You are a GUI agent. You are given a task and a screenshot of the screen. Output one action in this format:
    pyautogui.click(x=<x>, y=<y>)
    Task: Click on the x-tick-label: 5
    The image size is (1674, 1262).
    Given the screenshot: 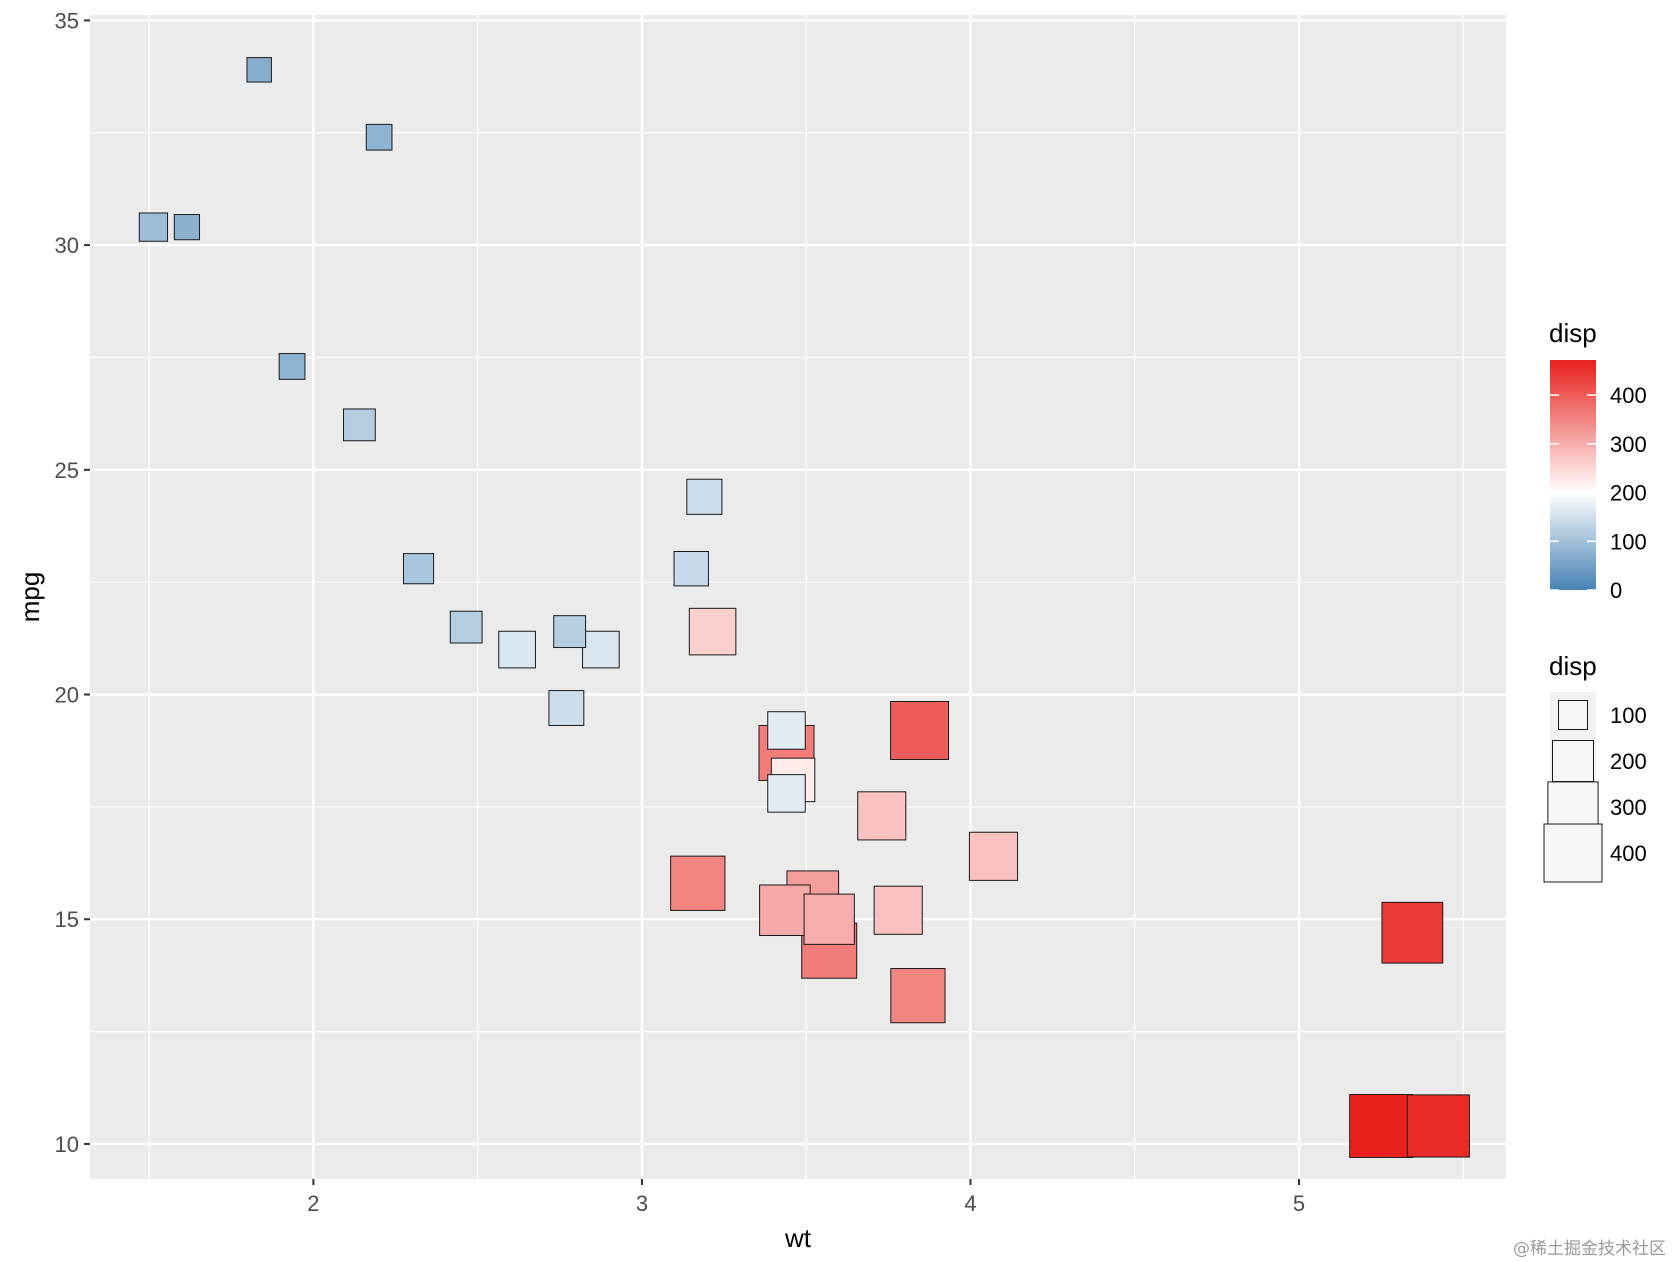 What is the action you would take?
    pyautogui.click(x=1299, y=1203)
    